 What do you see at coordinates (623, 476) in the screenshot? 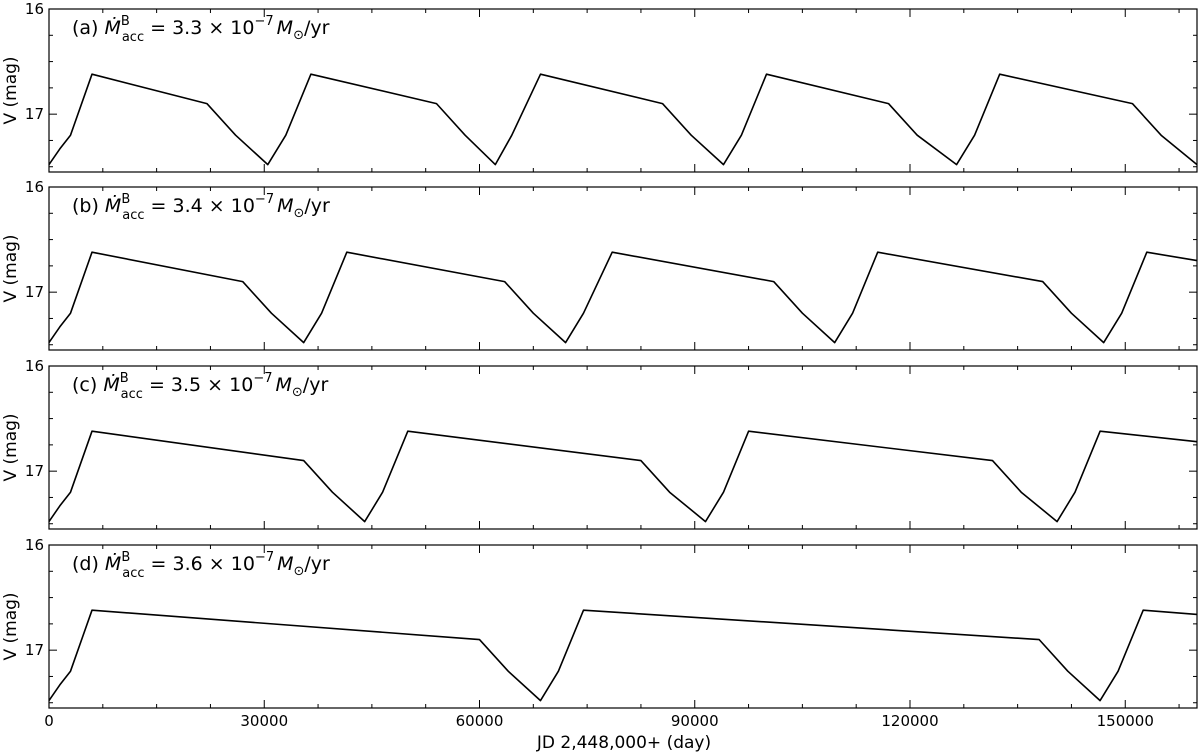
I see `series-line-c` at bounding box center [623, 476].